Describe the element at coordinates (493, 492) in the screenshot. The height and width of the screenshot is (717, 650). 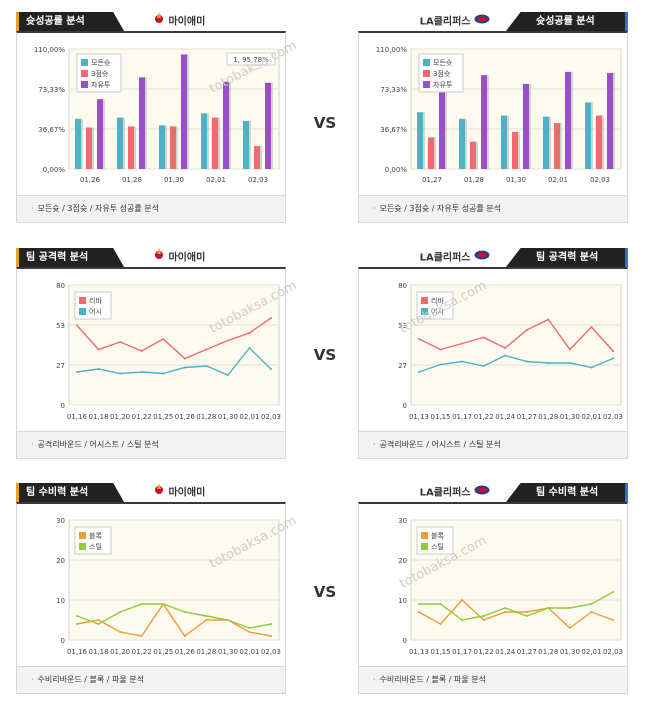
I see `panel-header: LA클리퍼스 팀 수비력 분석` at that location.